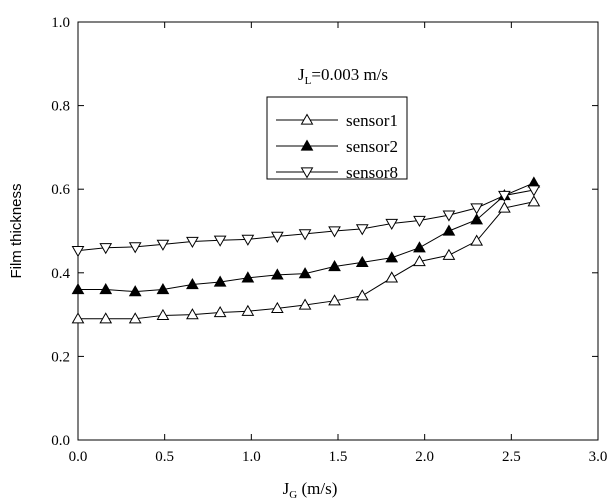  What do you see at coordinates (251, 457) in the screenshot?
I see `x-tick-label: 1.0` at bounding box center [251, 457].